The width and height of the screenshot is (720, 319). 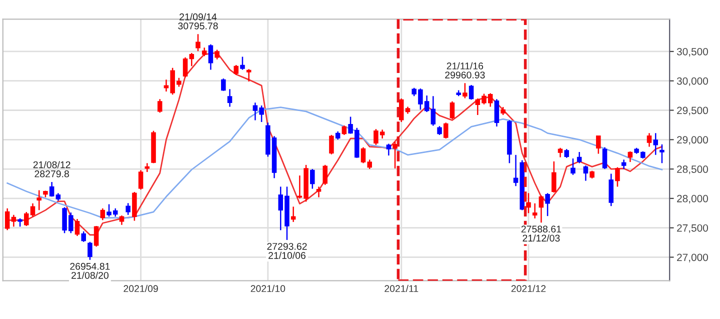 I want to click on y-tick-label: 28,000, so click(x=692, y=199).